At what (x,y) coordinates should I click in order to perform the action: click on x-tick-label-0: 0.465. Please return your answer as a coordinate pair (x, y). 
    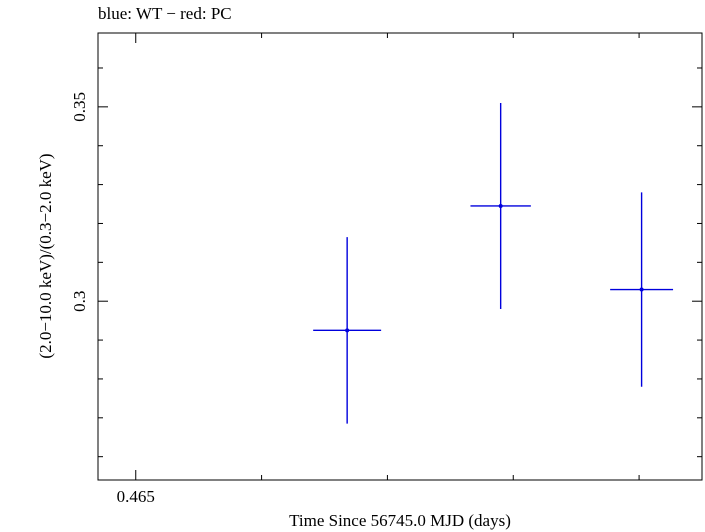
    Looking at the image, I should click on (136, 496).